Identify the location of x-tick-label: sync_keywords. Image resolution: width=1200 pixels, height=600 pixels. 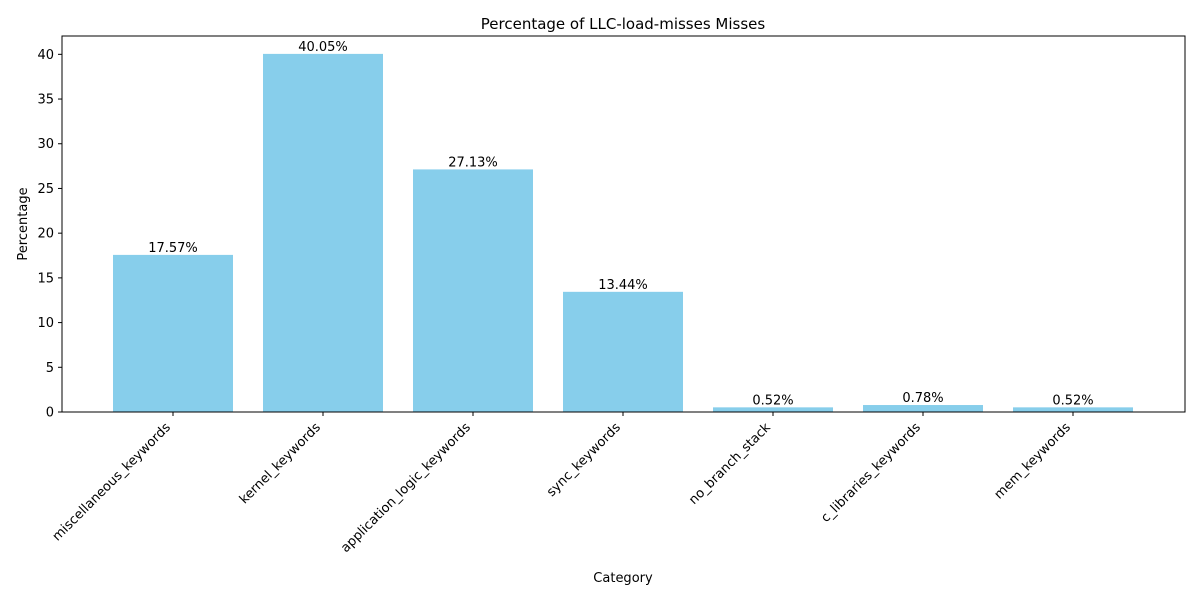
(584, 460).